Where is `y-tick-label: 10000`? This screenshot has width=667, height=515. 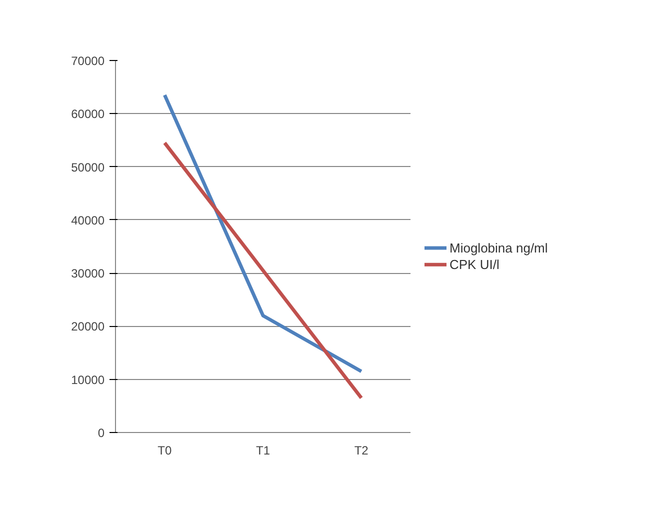
y-tick-label: 10000 is located at coordinates (88, 379).